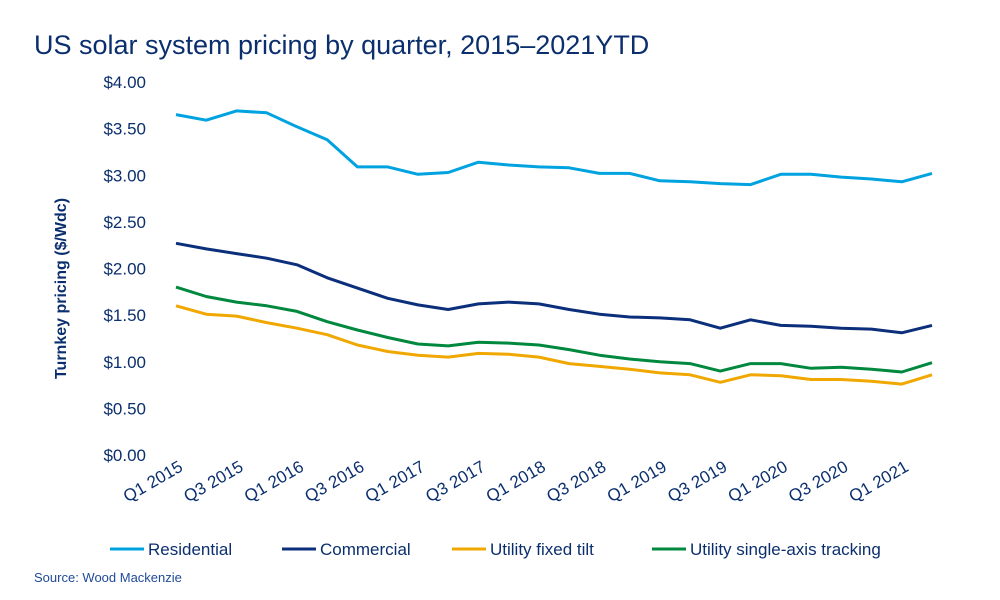 This screenshot has height=600, width=1000. I want to click on x-tick-label: Q1 2016, so click(274, 481).